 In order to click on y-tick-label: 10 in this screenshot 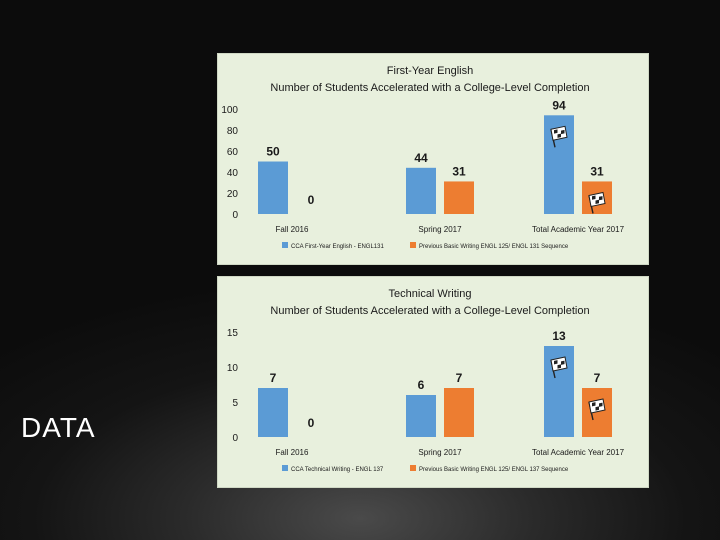, I will do `click(233, 368)`.